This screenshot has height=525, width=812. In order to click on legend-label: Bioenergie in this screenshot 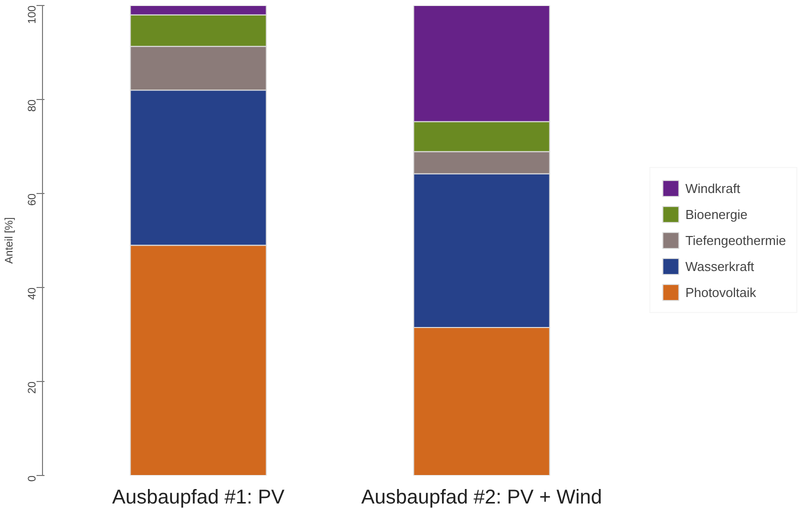, I will do `click(716, 214)`.